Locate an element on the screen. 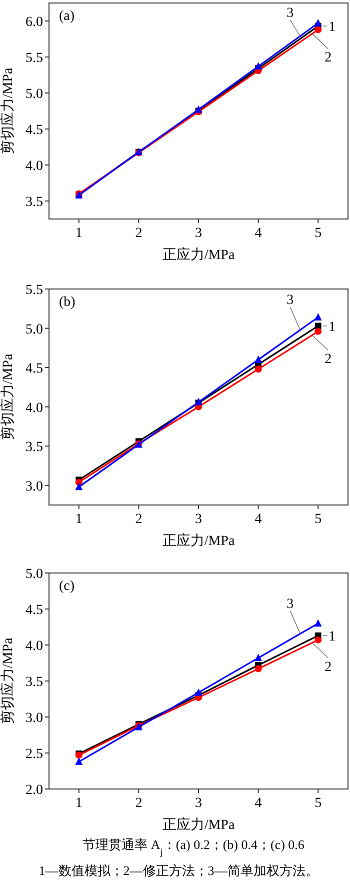  text: 1—数值模拟；2—修正方法；3—简单加权方法。 is located at coordinates (178, 870).